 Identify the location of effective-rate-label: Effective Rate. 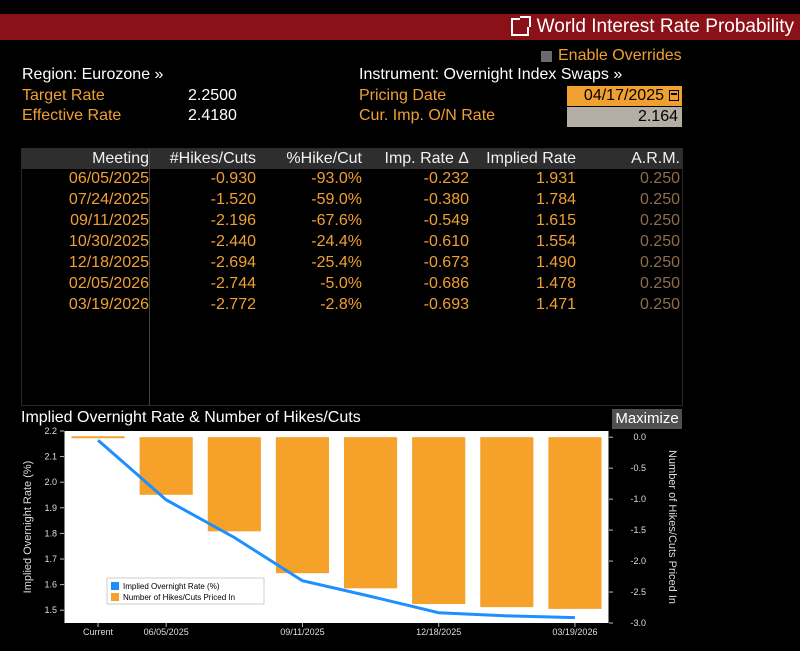
(72, 115).